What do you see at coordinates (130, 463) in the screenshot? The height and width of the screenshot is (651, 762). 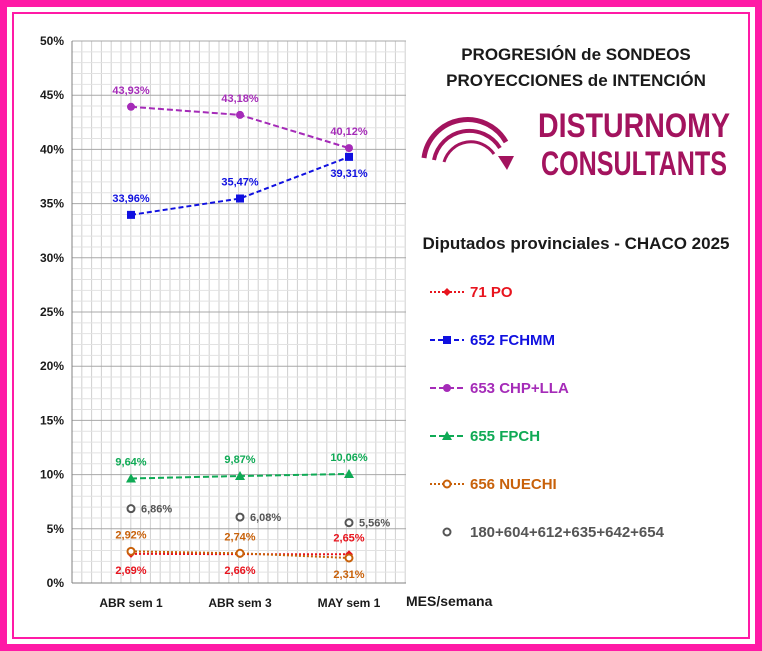 I see `data-label: 9,64%` at bounding box center [130, 463].